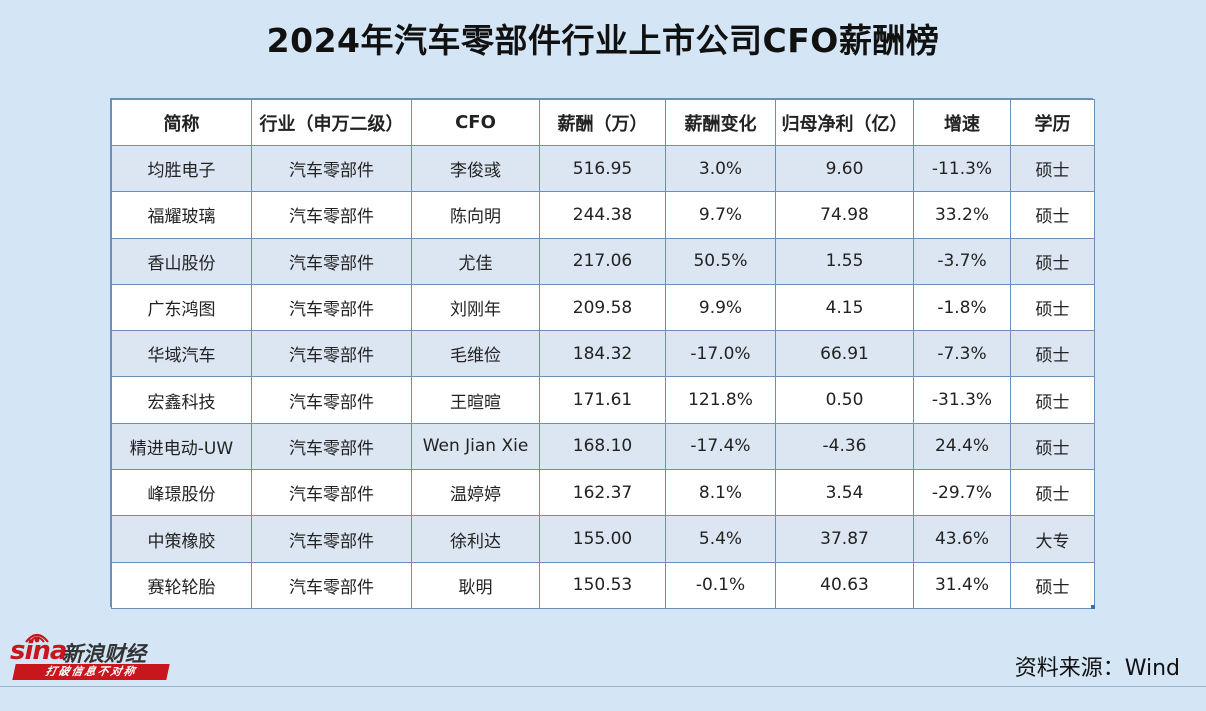 Image resolution: width=1206 pixels, height=711 pixels. What do you see at coordinates (1052, 122) in the screenshot?
I see `header-education: 学历` at bounding box center [1052, 122].